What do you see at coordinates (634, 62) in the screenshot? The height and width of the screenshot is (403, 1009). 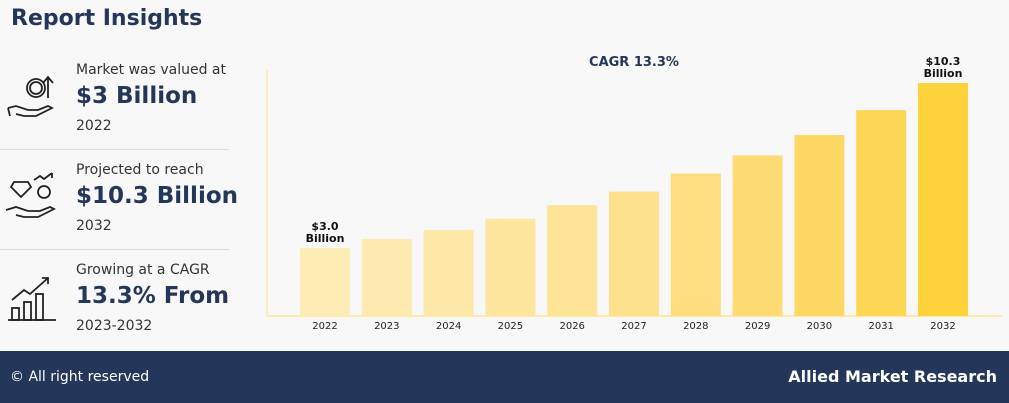 I see `chart-title: CAGR 13.3%` at bounding box center [634, 62].